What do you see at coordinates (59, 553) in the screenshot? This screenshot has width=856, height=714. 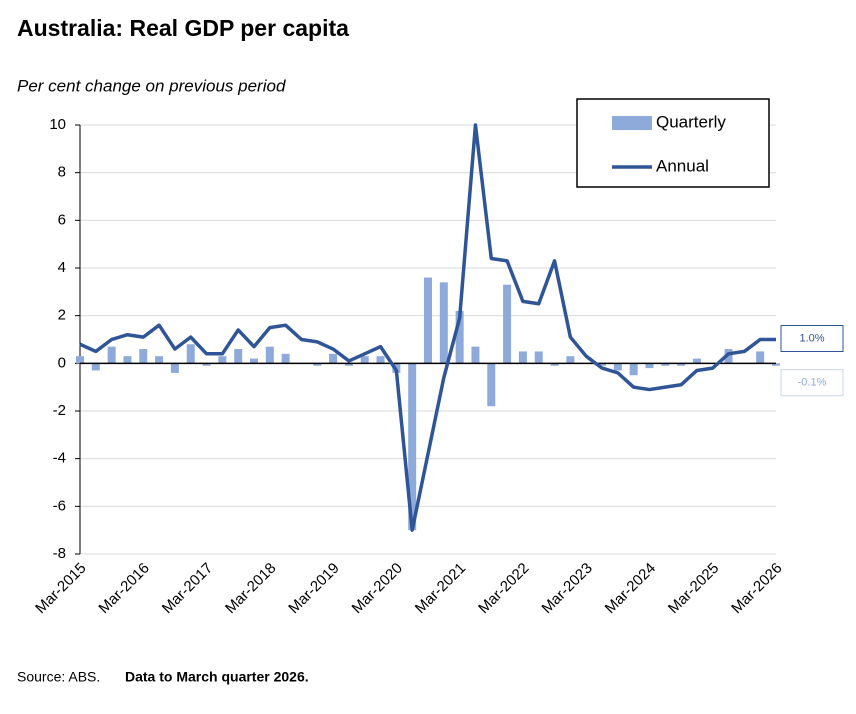 I see `y-tick-label: -8` at bounding box center [59, 553].